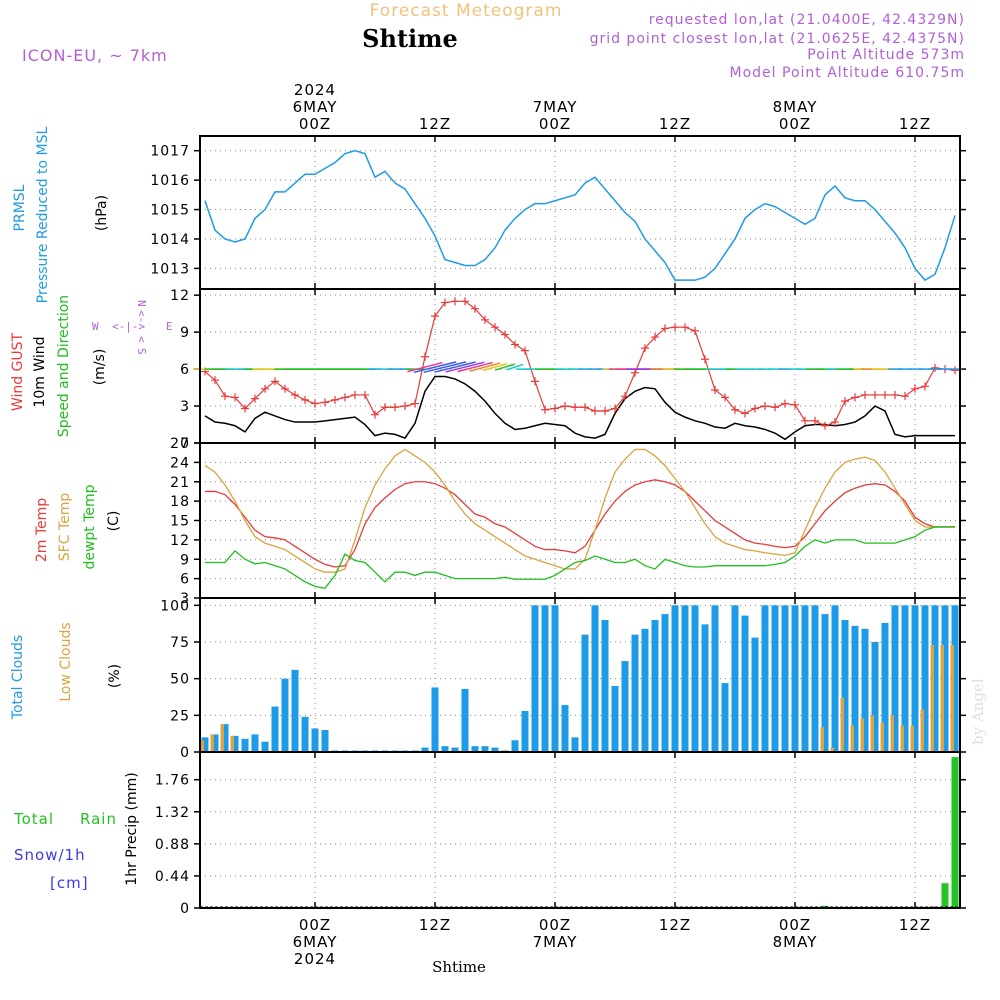 This screenshot has height=1000, width=1000. I want to click on requested-coords: requested lon,lat (21.0400E, 42.4329N), so click(807, 20).